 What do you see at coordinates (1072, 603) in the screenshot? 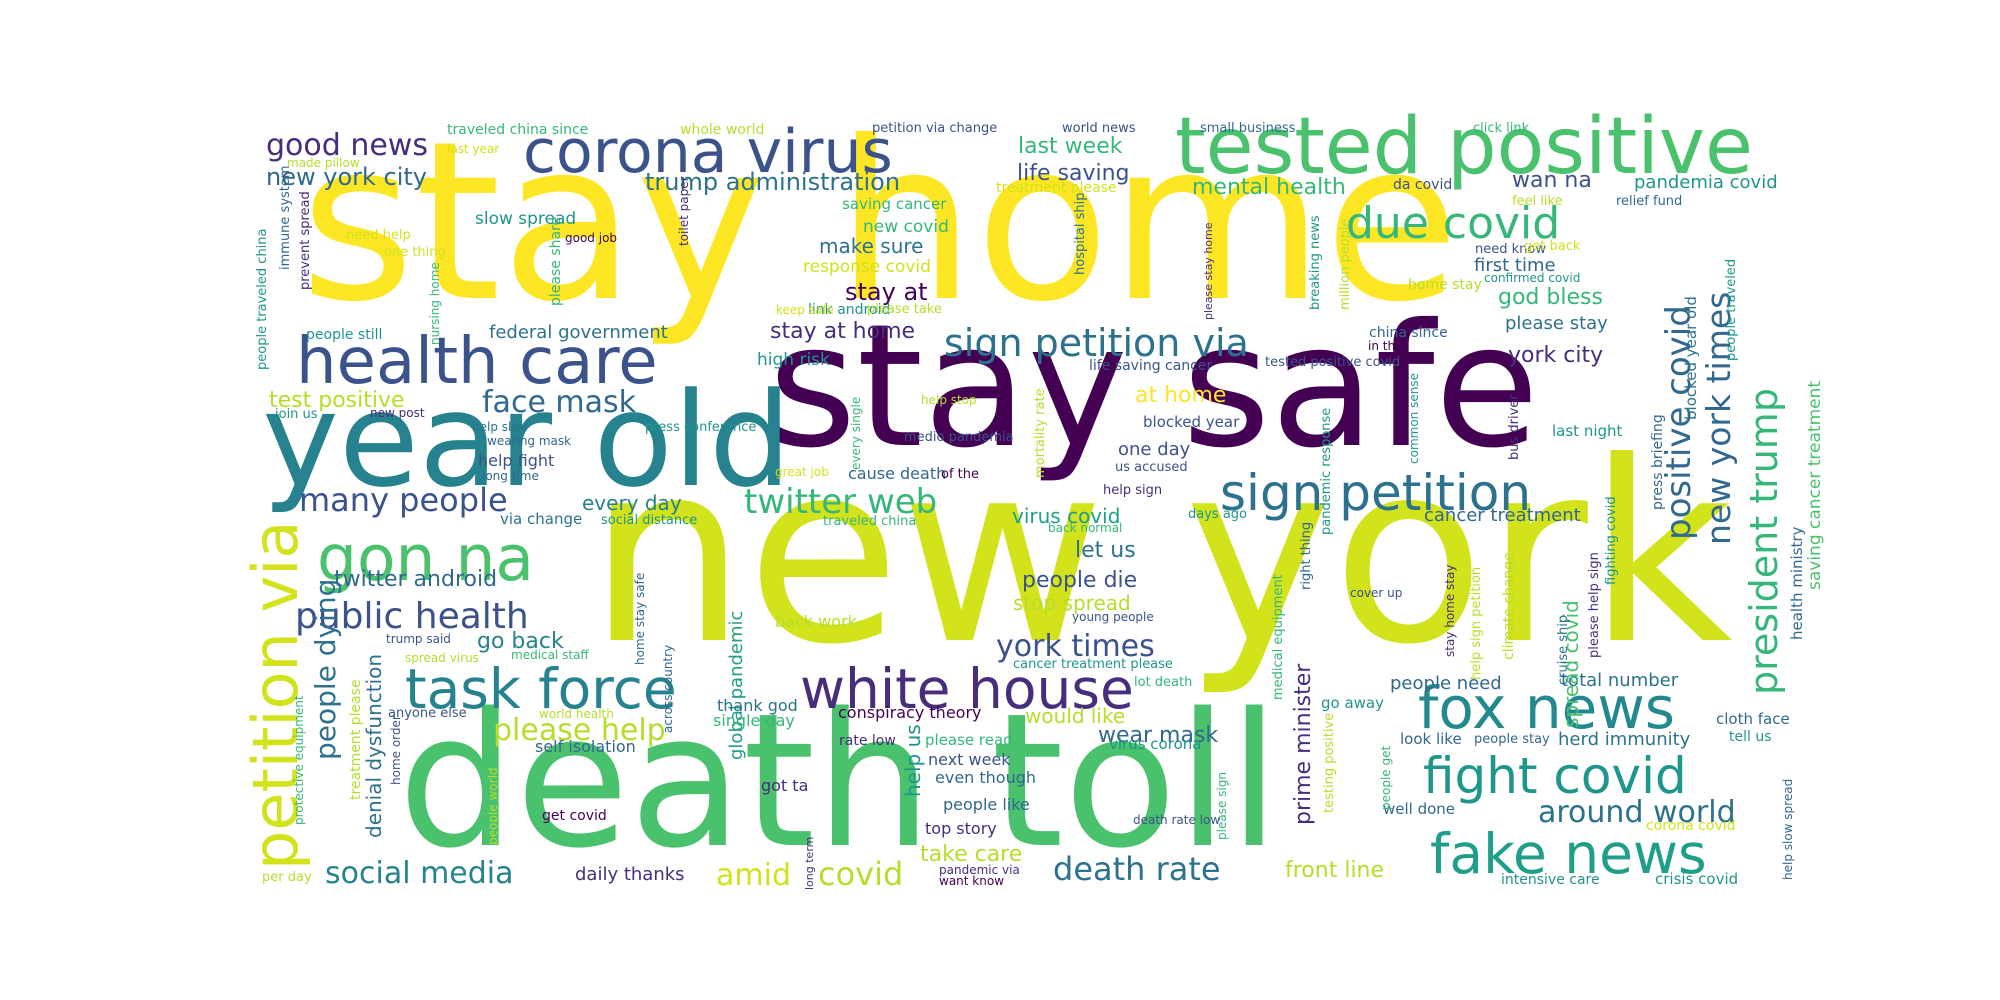
I see `cloud-word: stop spread` at bounding box center [1072, 603].